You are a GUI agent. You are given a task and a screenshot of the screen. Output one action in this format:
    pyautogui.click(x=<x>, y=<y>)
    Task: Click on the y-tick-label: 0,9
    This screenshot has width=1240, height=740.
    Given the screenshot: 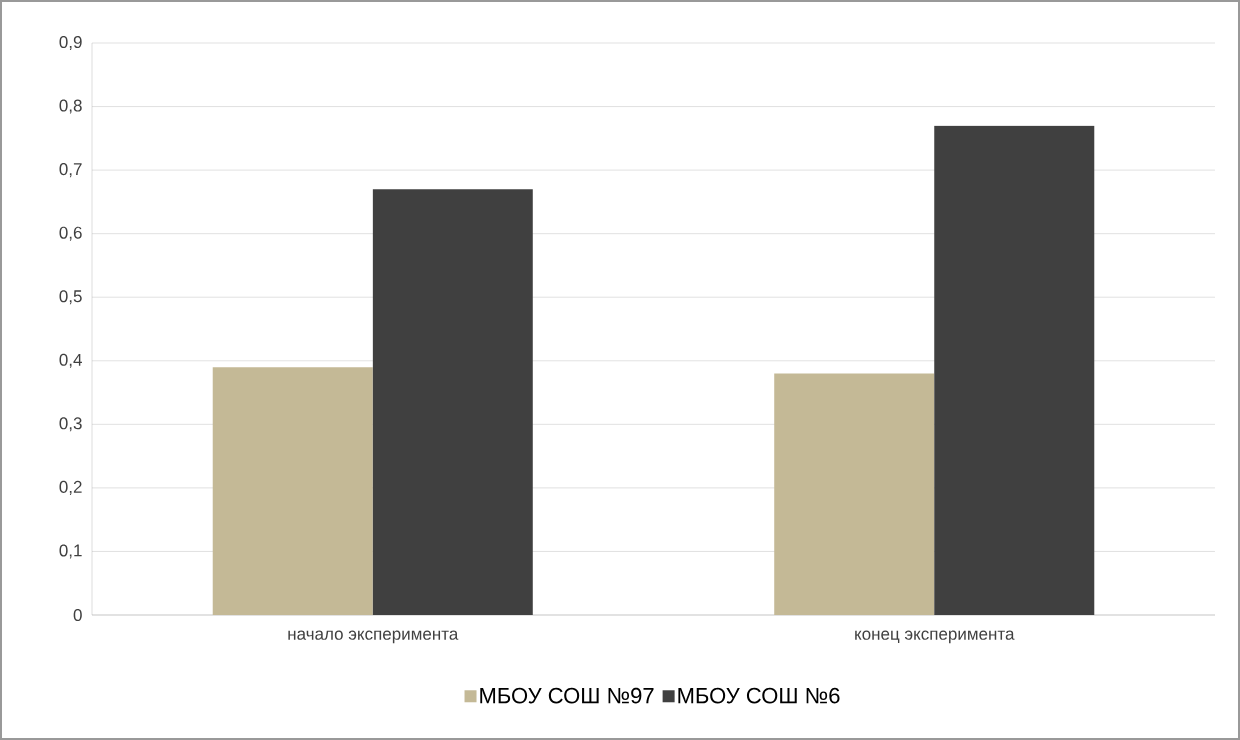 What is the action you would take?
    pyautogui.click(x=70, y=43)
    